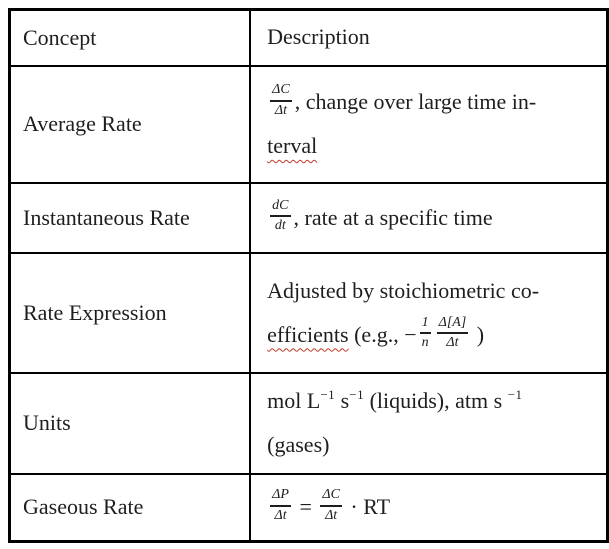 This screenshot has width=609, height=549. Describe the element at coordinates (452, 325) in the screenshot. I see `fraction-numerator: Δ[A]` at that location.